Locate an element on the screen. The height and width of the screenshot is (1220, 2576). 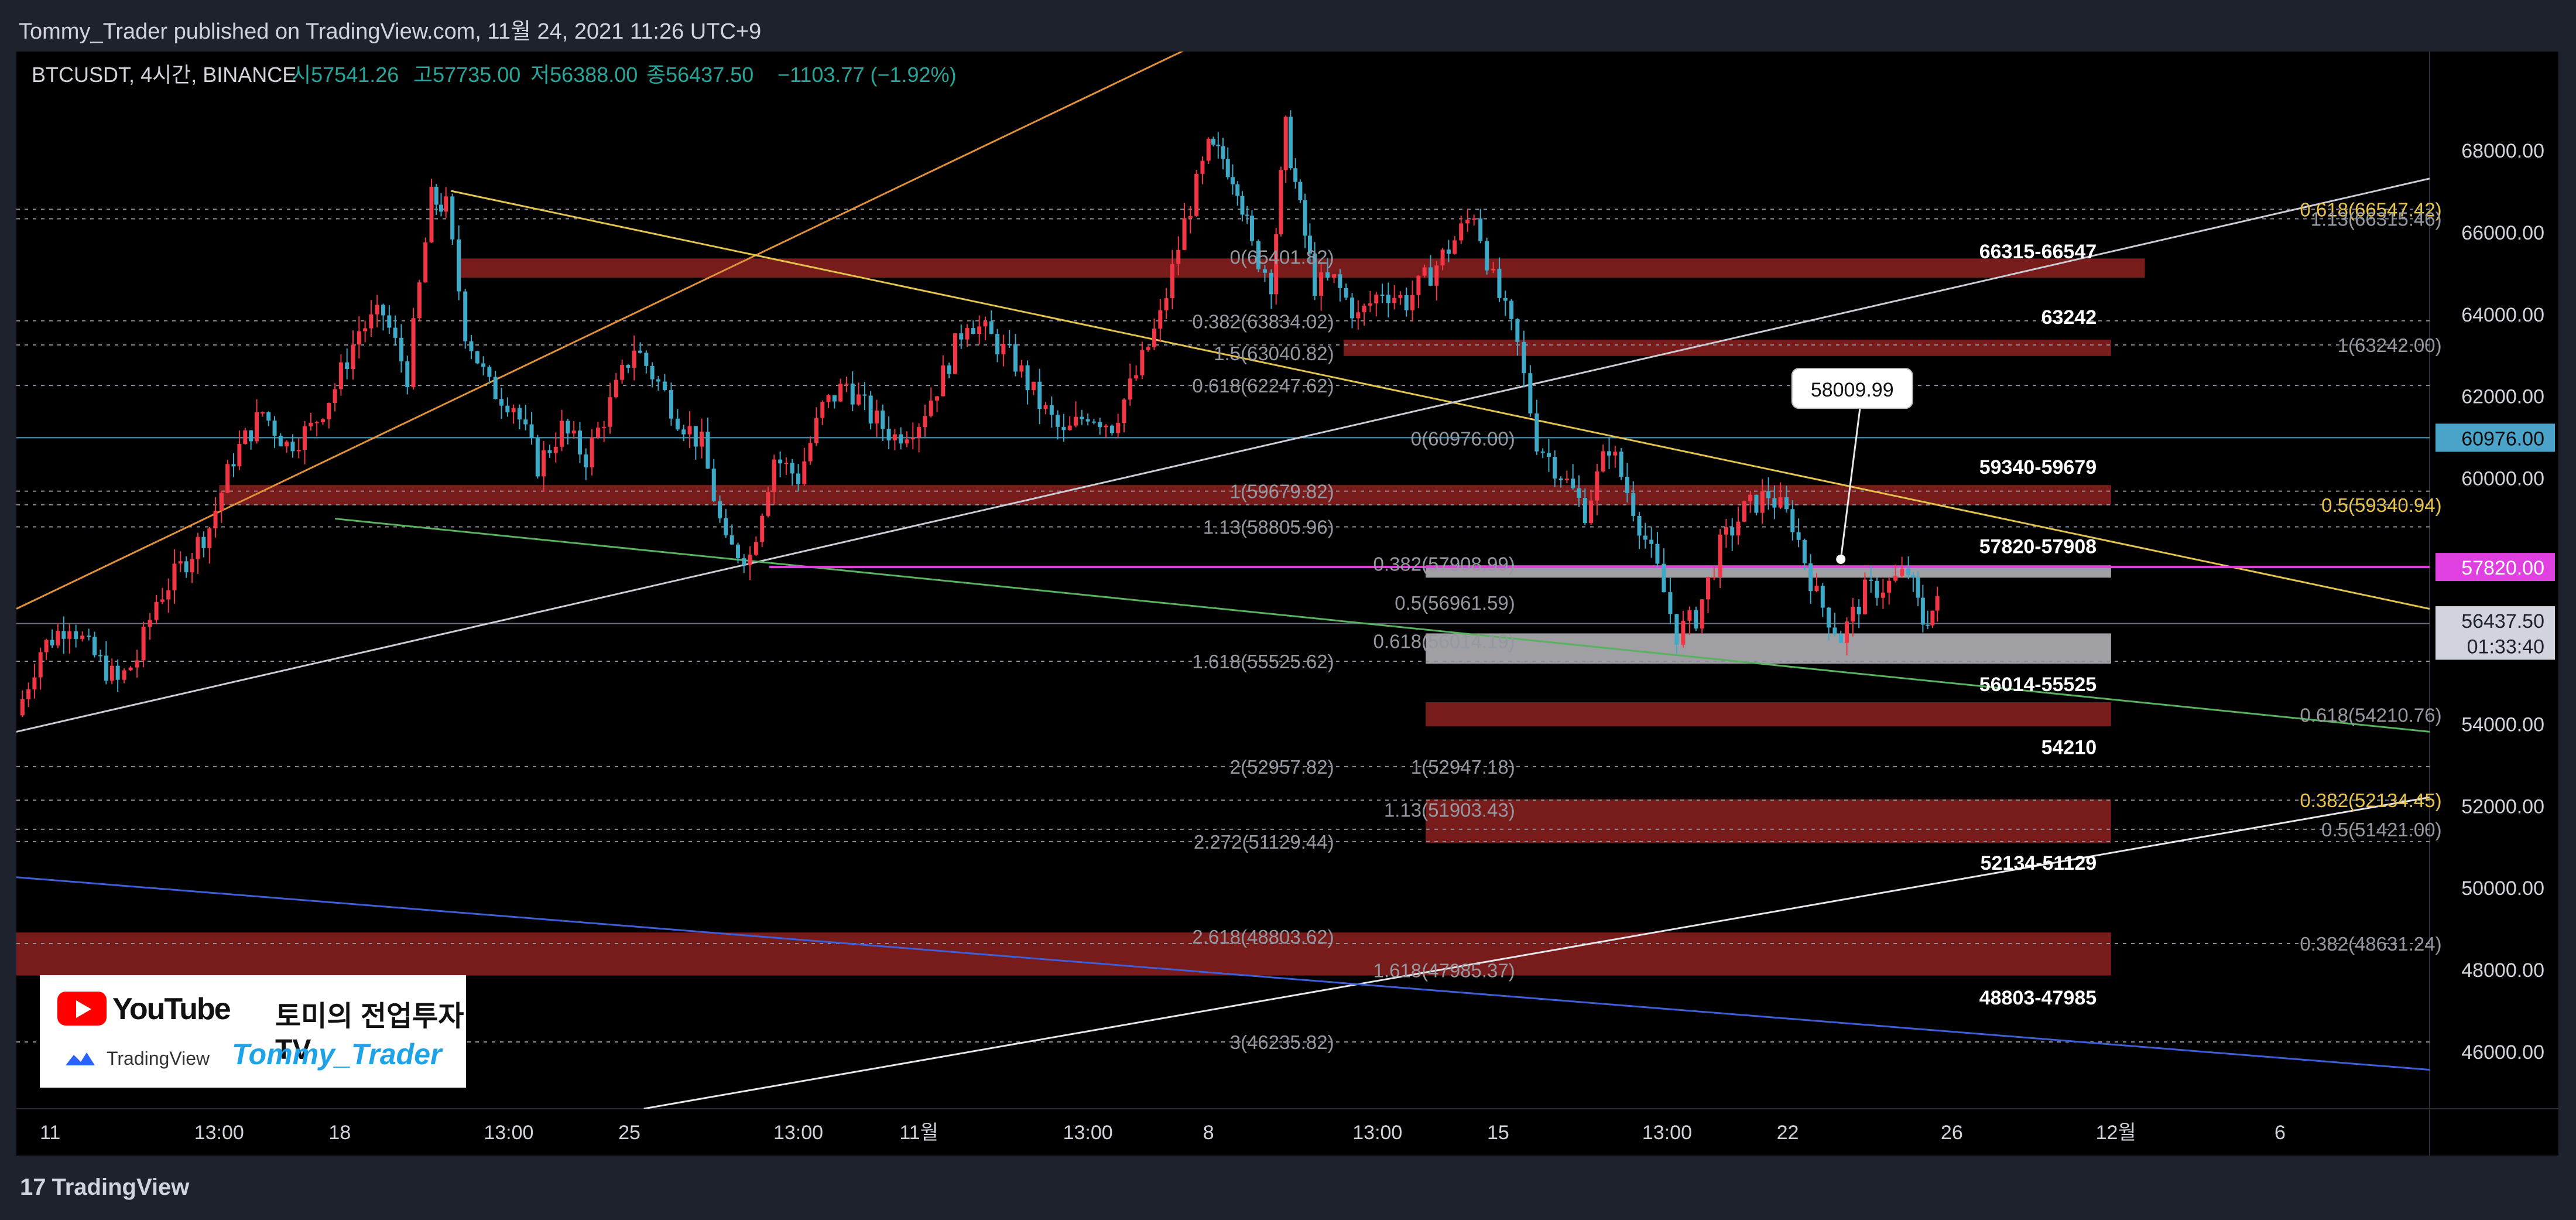
price-tick-7: 60000.00 is located at coordinates (2502, 479).